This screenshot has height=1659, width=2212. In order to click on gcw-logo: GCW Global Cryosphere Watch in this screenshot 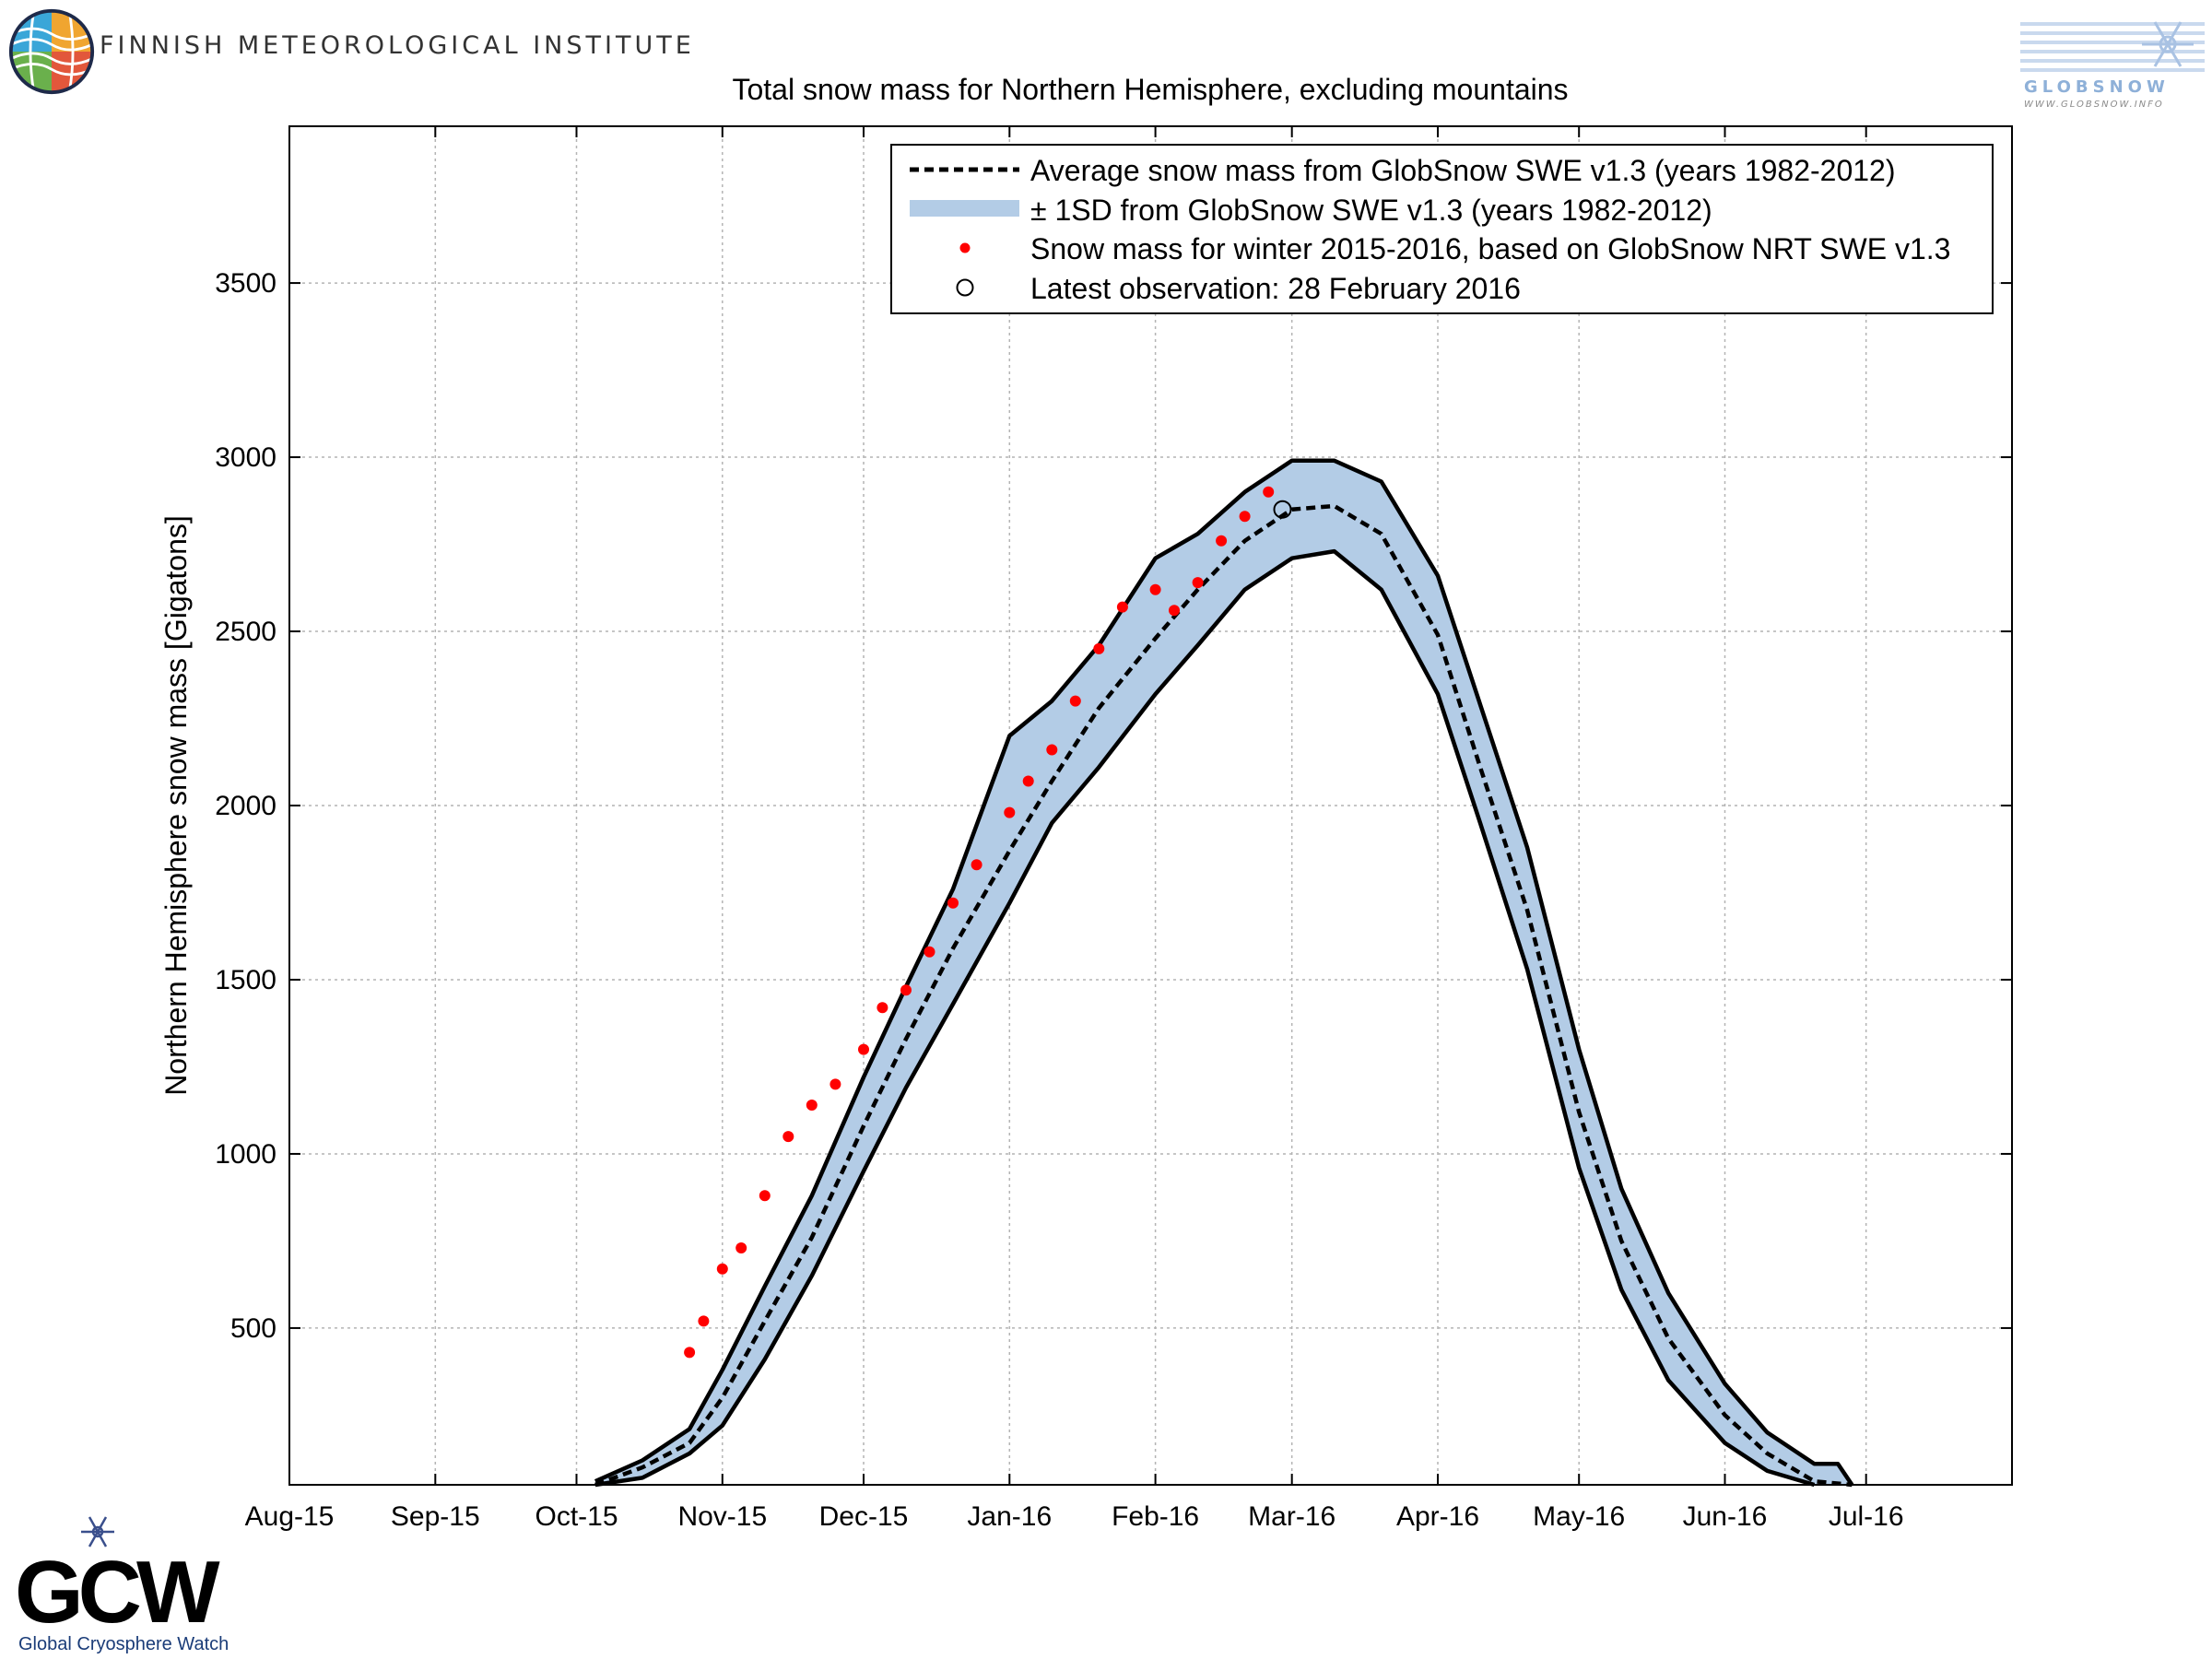, I will do `click(122, 1585)`.